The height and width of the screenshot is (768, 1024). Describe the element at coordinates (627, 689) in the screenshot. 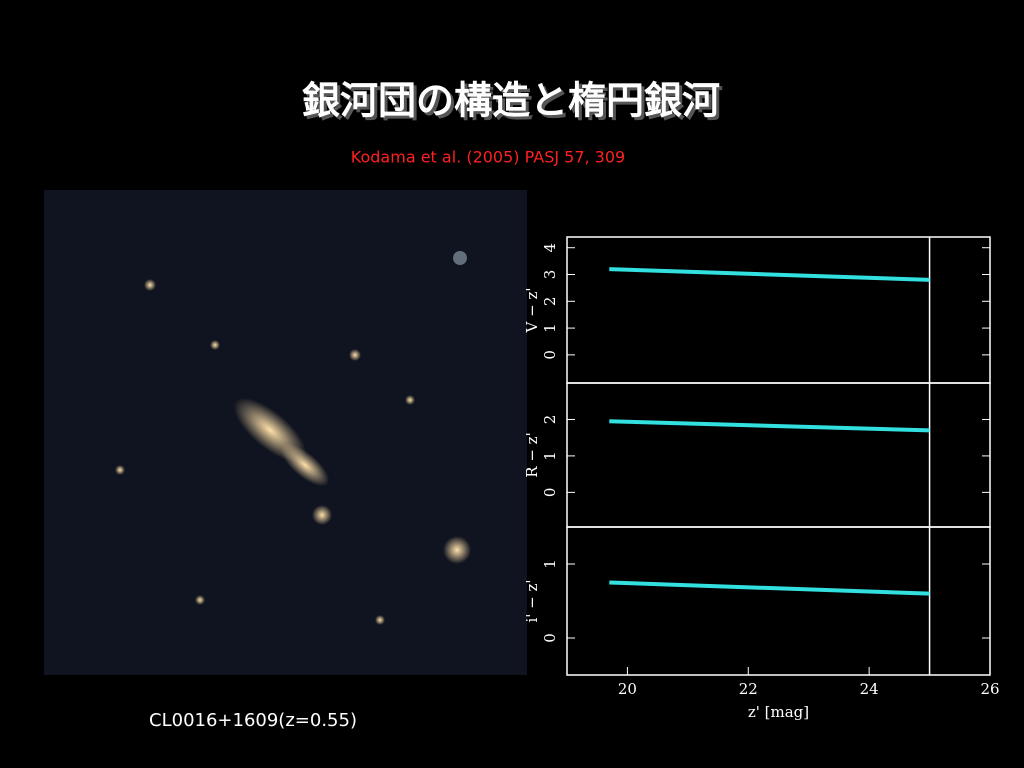

I see `x-tick-label: 20` at that location.